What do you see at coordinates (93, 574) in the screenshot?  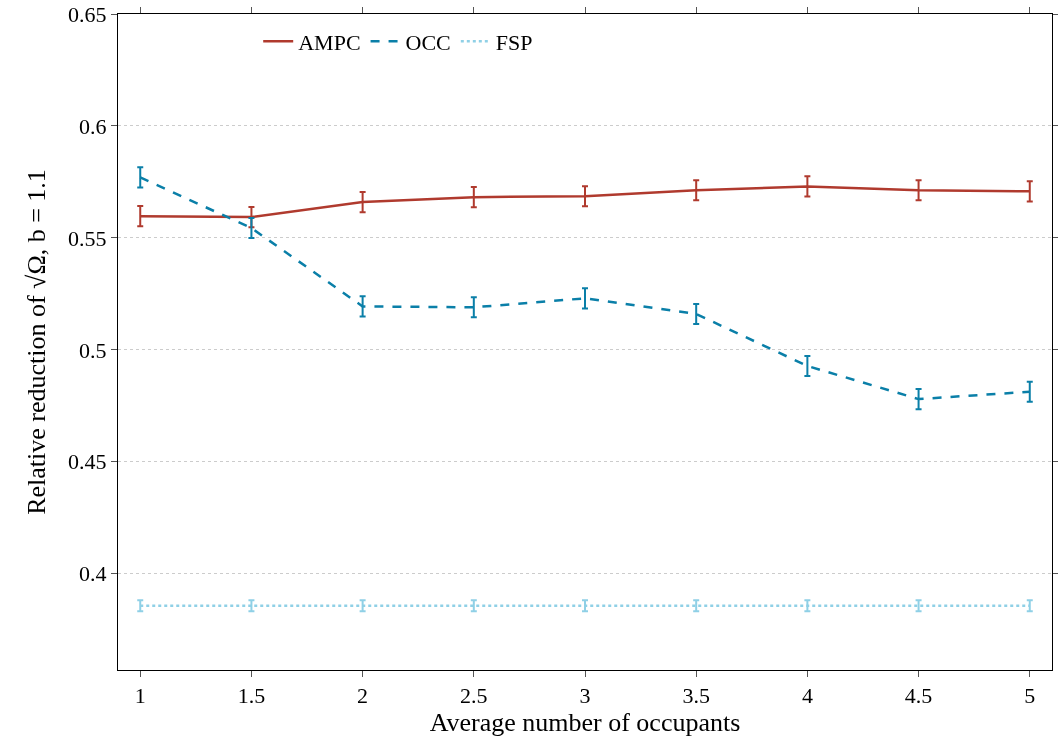 I see `y-tick-label: 0.4` at bounding box center [93, 574].